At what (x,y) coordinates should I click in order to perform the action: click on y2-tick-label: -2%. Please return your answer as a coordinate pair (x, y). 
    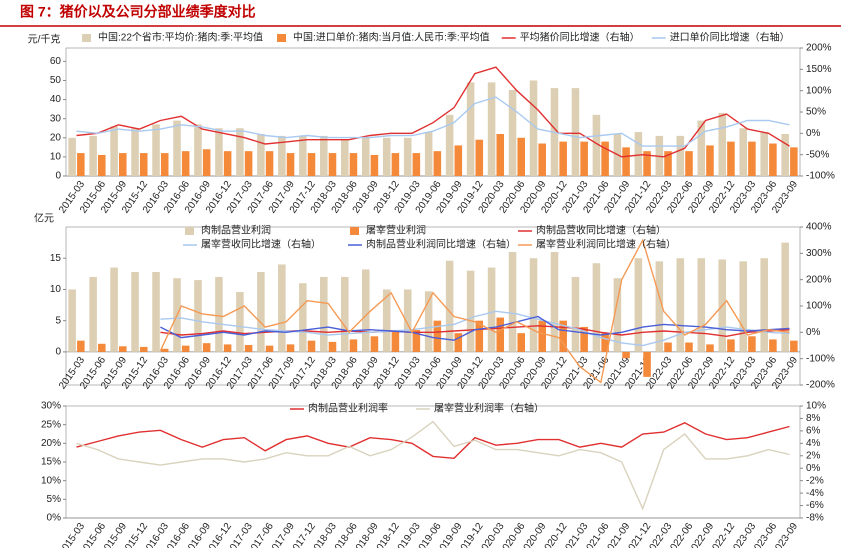
    Looking at the image, I should click on (815, 480).